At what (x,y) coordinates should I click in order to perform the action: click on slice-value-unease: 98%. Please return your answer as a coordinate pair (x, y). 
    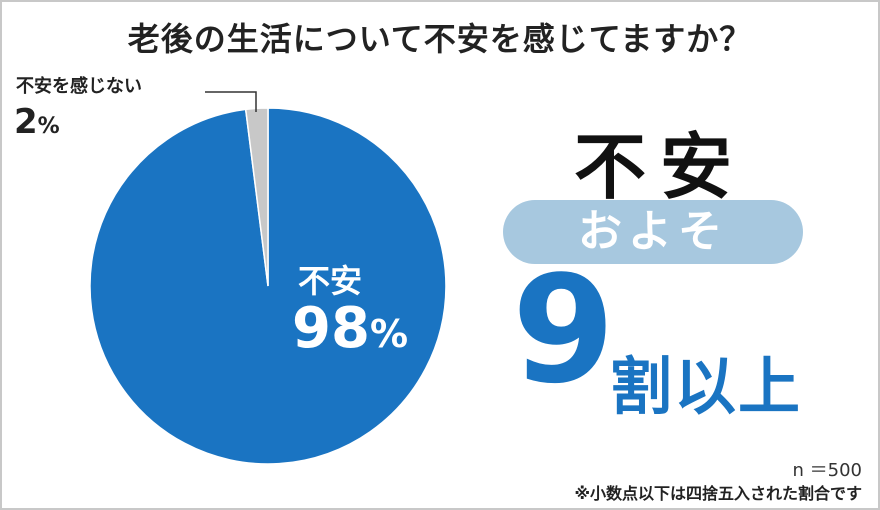
    Looking at the image, I should click on (350, 328).